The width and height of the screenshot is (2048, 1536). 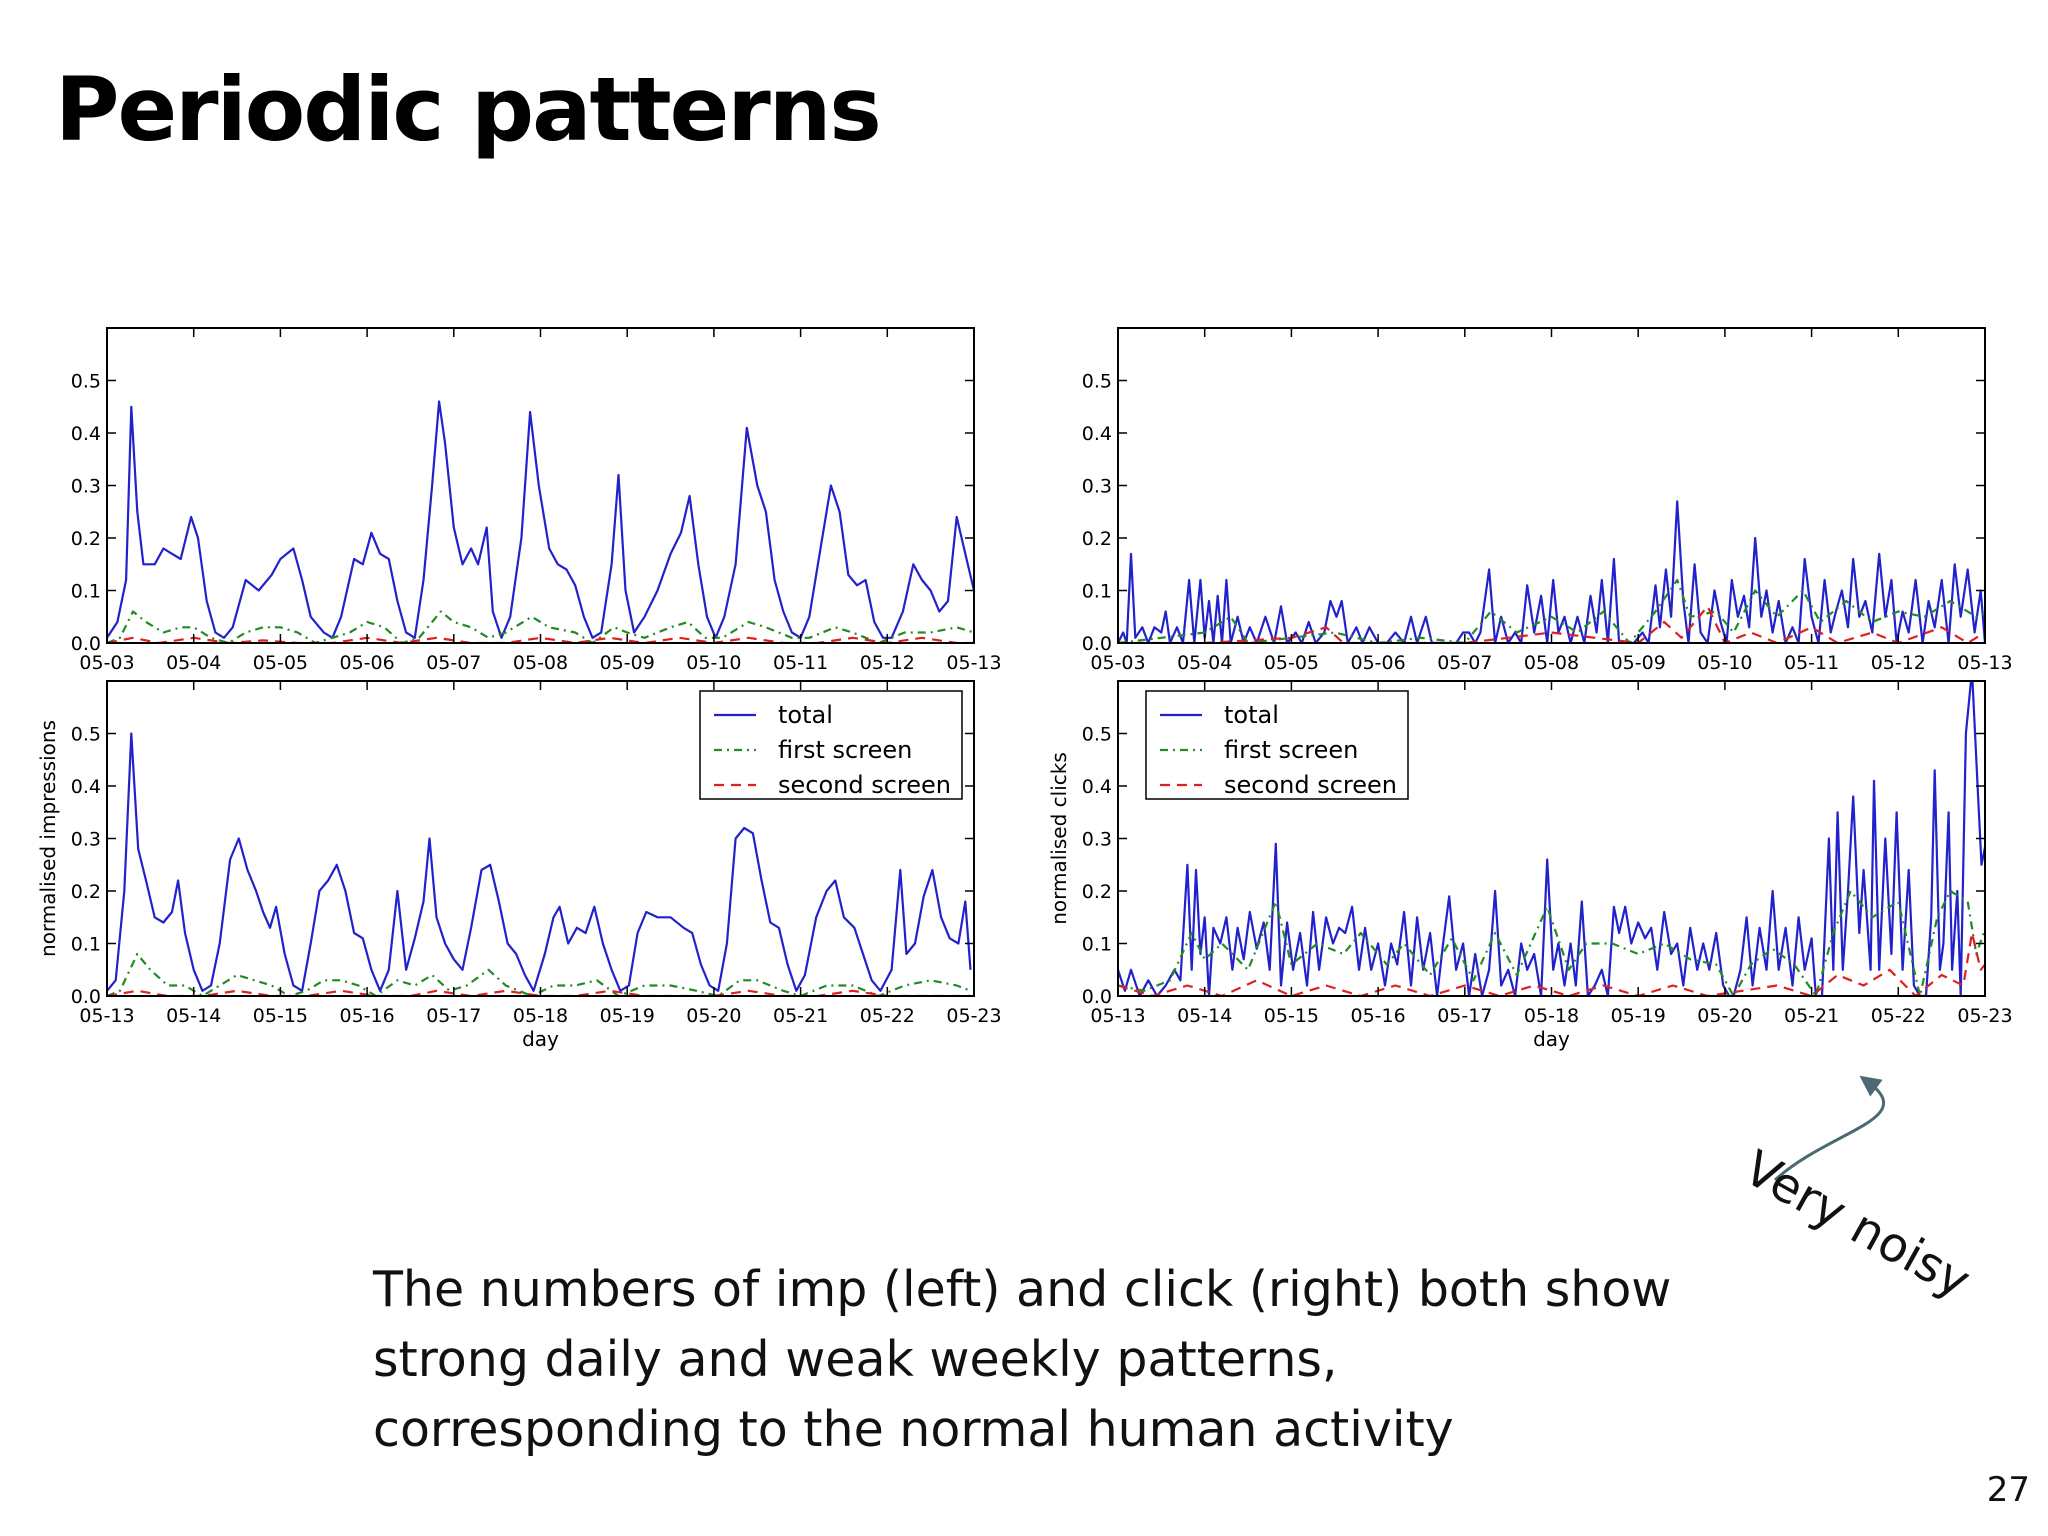 What do you see at coordinates (1829, 1128) in the screenshot?
I see `annotation-arrow` at bounding box center [1829, 1128].